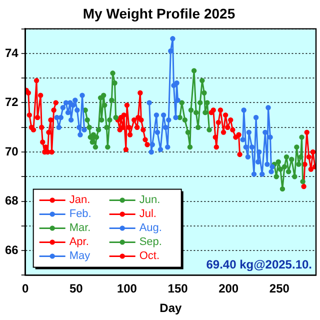 Image resolution: width=320 pixels, height=320 pixels. Describe the element at coordinates (171, 308) in the screenshot. I see `x-axis-title: Day` at that location.